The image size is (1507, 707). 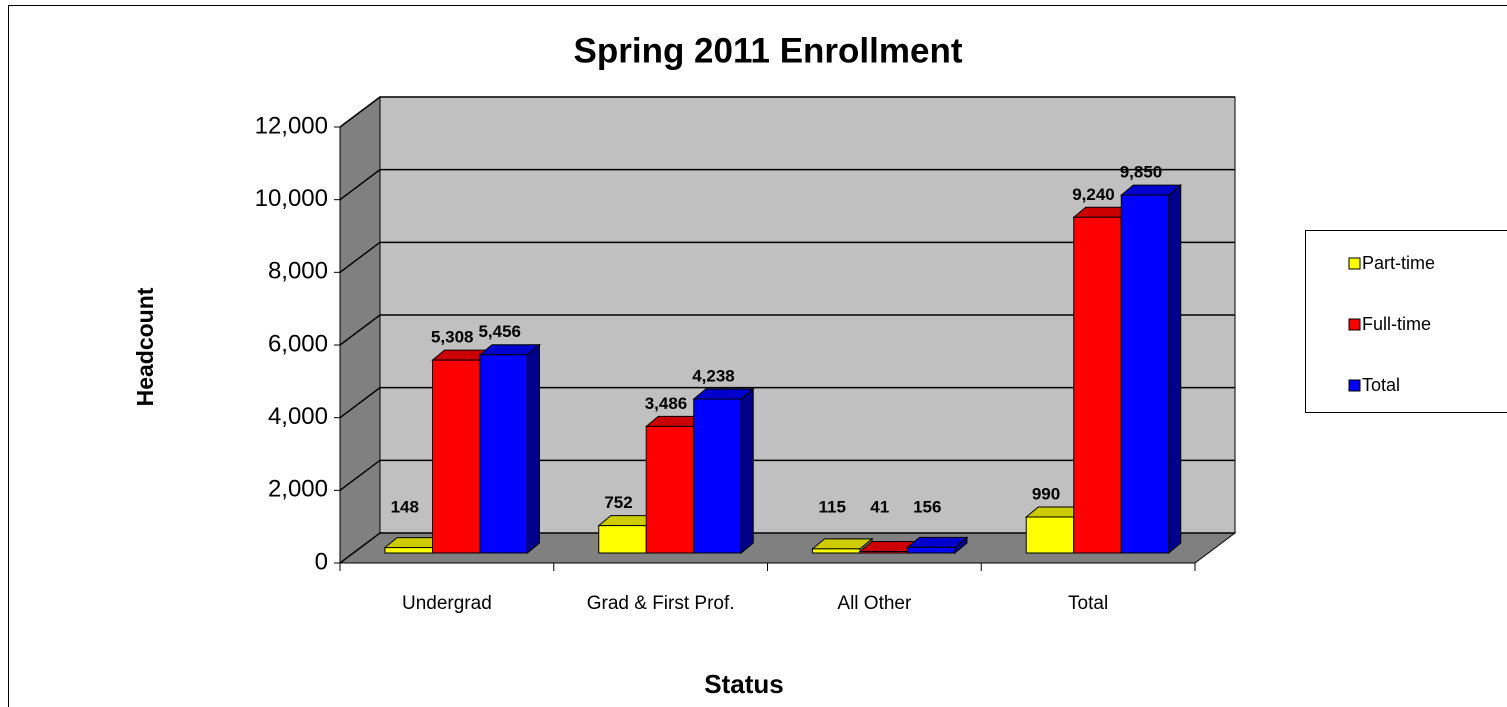 I want to click on data-label: 990, so click(x=1046, y=494).